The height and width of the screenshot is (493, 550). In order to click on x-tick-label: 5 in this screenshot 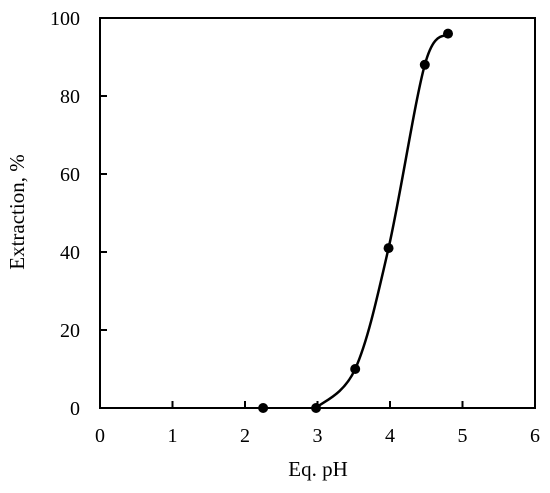, I will do `click(463, 436)`.